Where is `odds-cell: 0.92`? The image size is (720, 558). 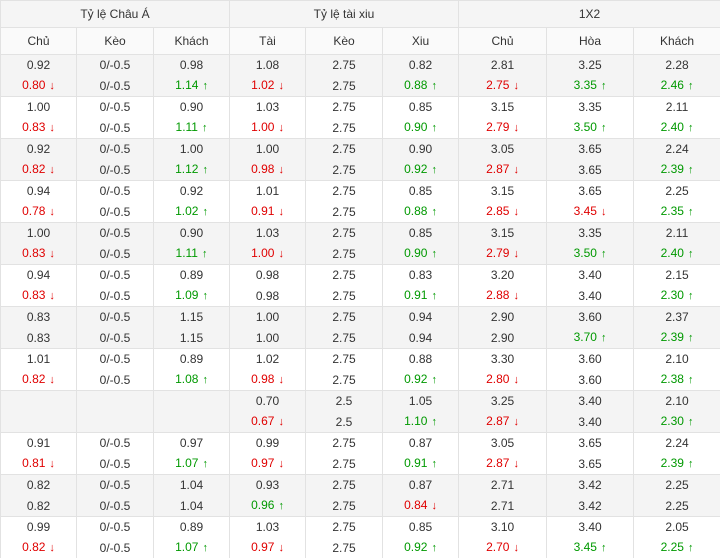 odds-cell: 0.92 is located at coordinates (39, 65).